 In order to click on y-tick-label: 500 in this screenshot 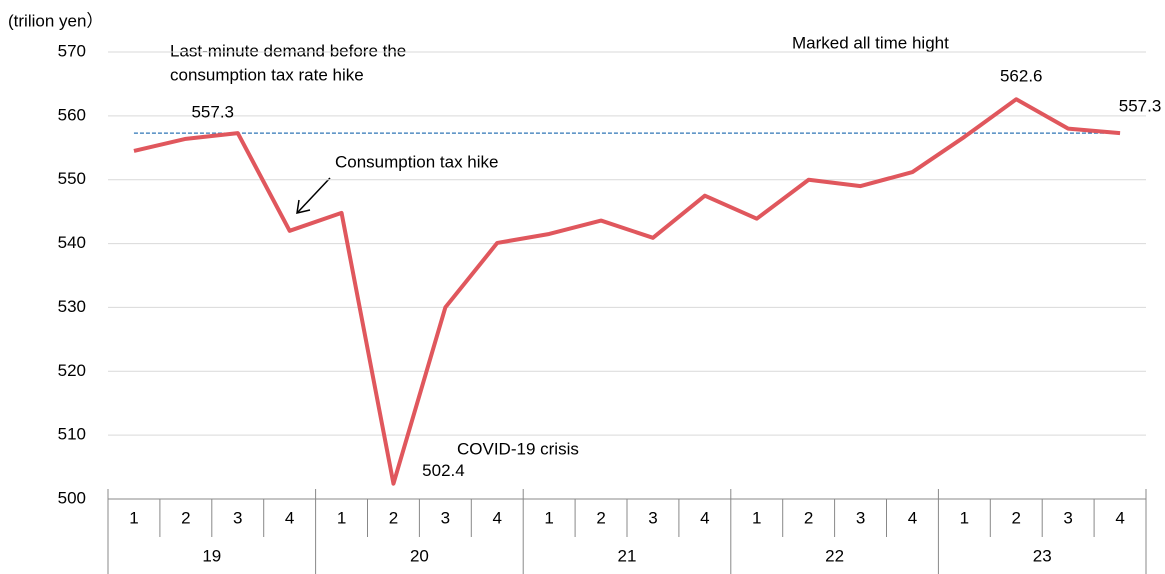, I will do `click(72, 497)`.